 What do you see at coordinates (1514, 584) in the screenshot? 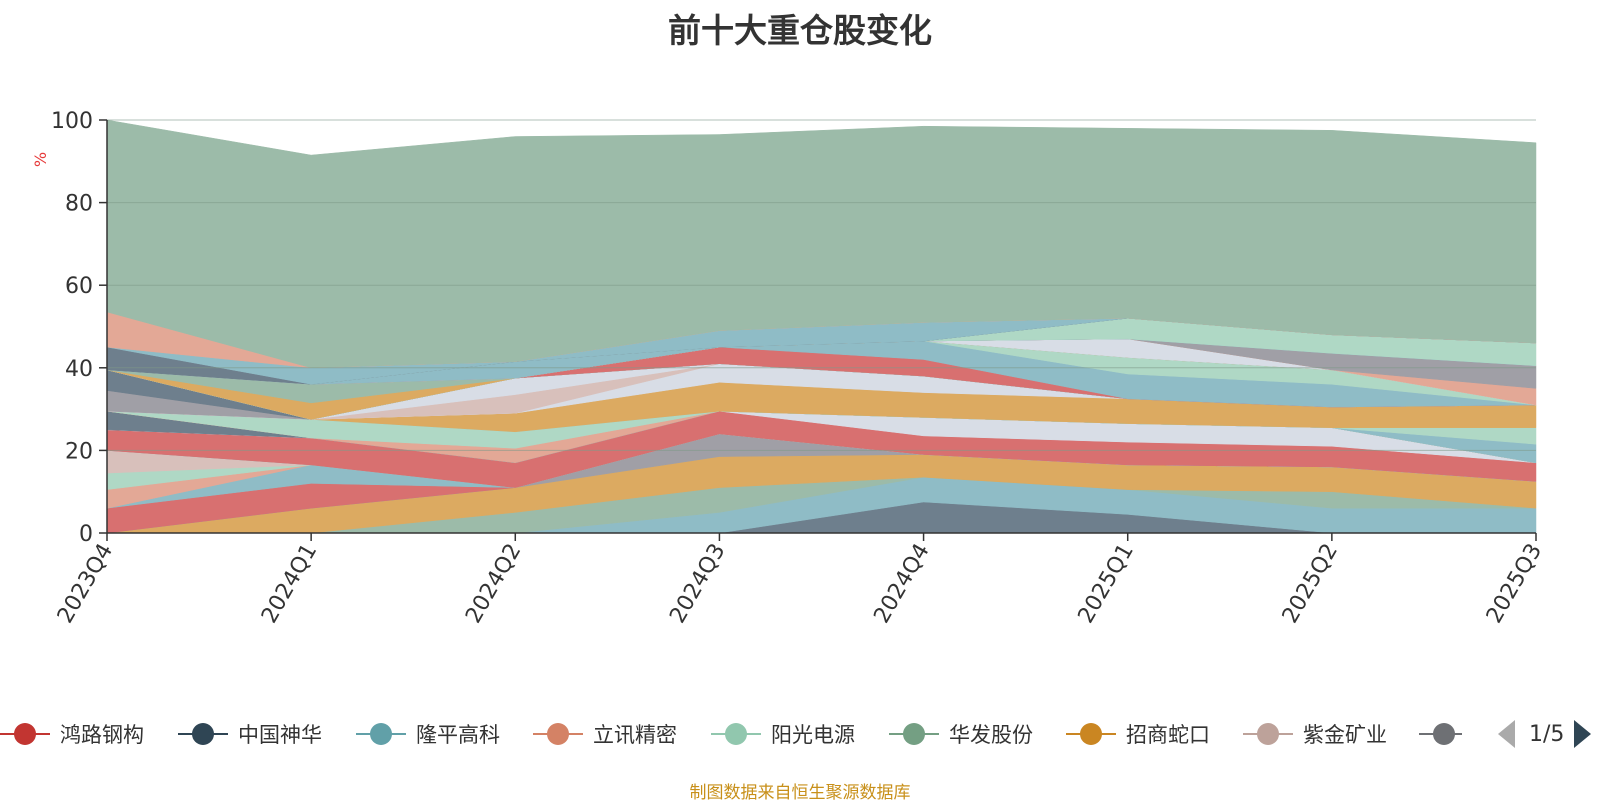
I see `x-tick-label: 2025Q3` at bounding box center [1514, 584].